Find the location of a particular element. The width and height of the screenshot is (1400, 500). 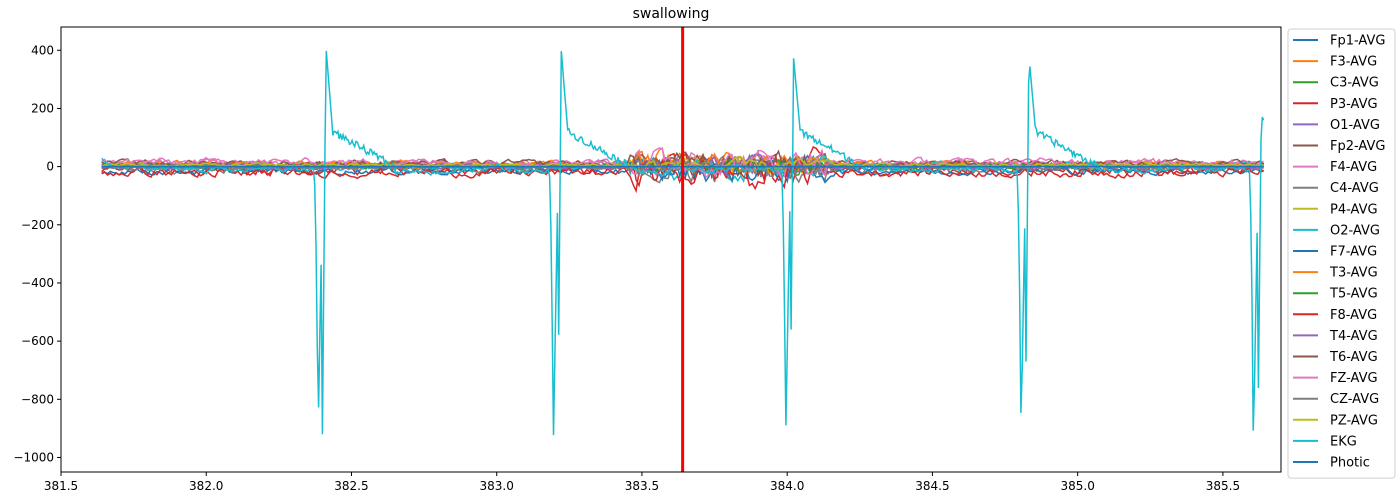

legend-box is located at coordinates (1341, 253).